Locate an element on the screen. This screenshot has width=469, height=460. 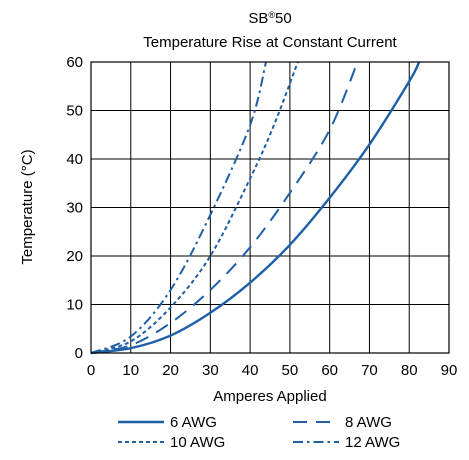
x-tick-label: 50 is located at coordinates (290, 370).